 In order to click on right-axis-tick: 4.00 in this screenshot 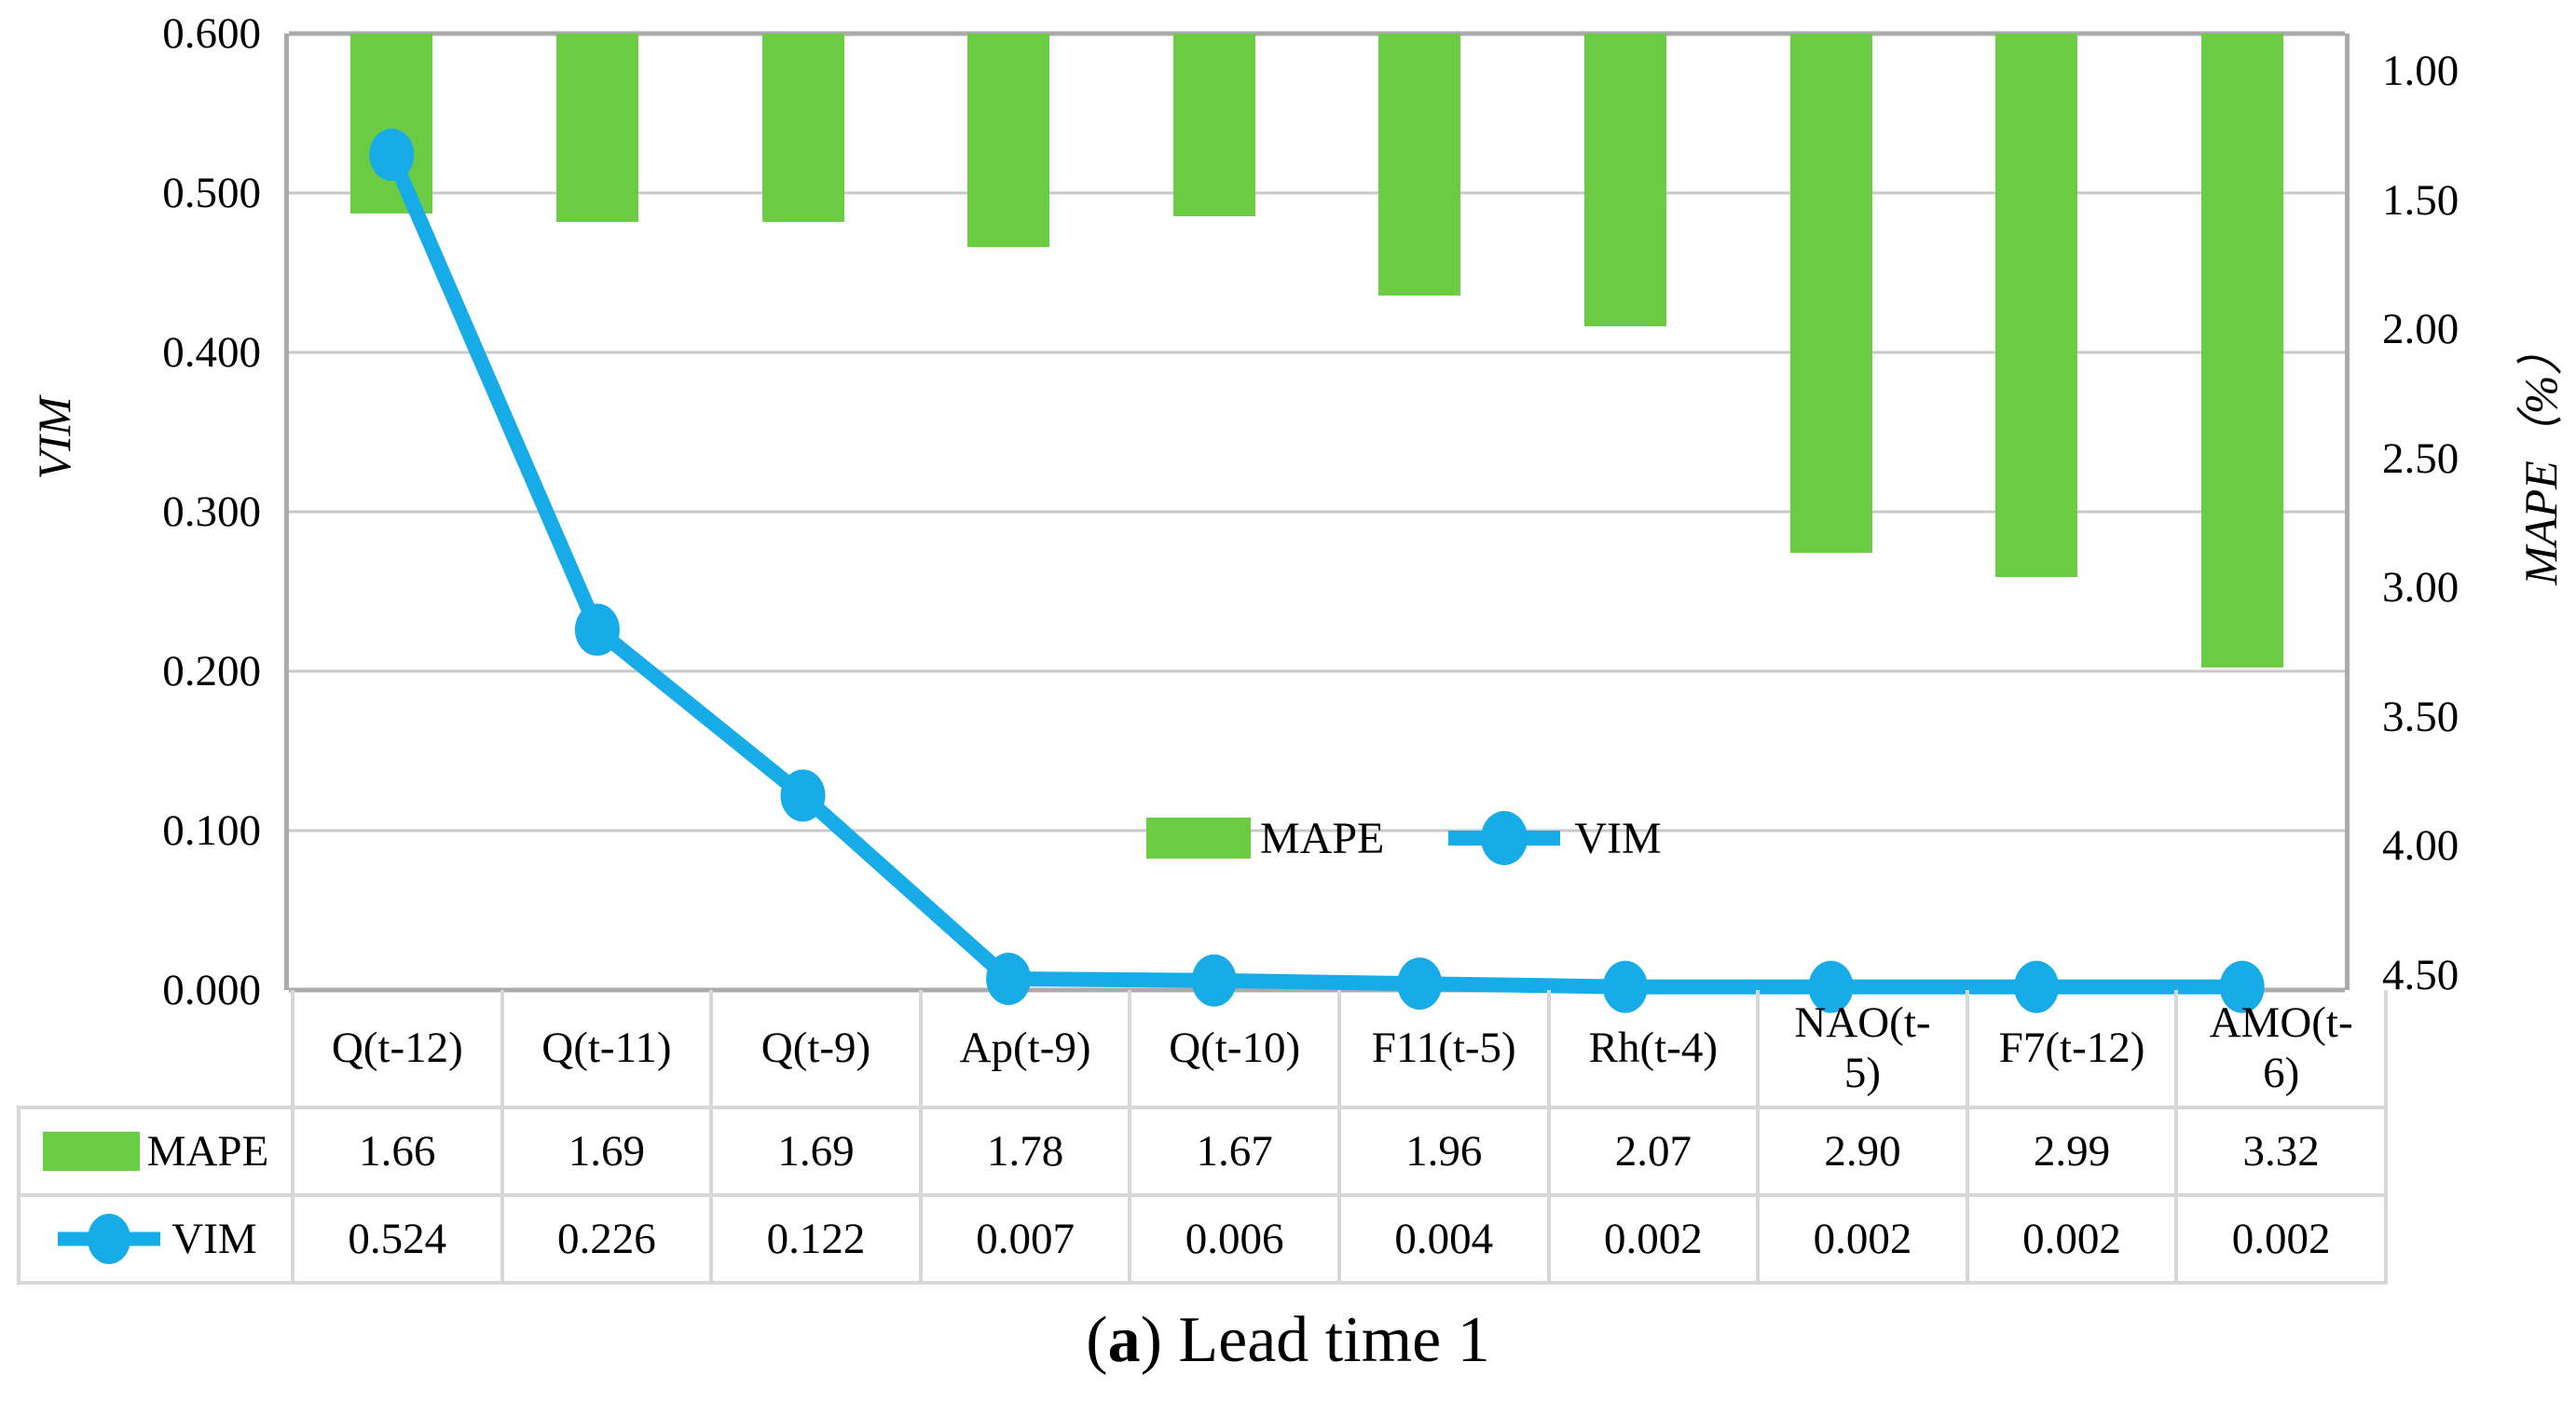, I will do `click(2421, 846)`.